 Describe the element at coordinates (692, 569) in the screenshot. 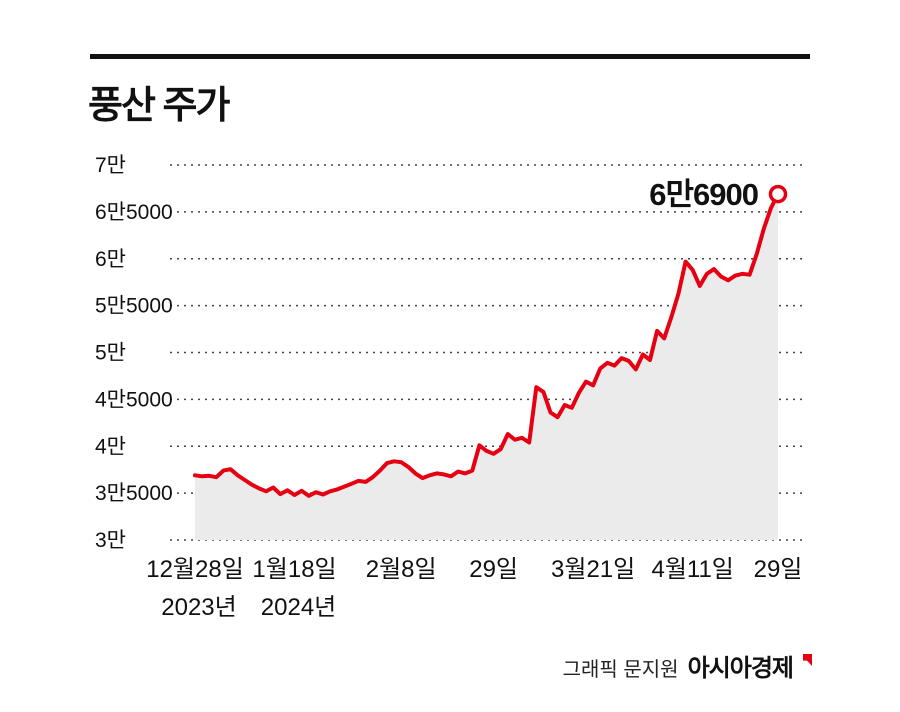

I see `x-tick-label: 4월11일` at that location.